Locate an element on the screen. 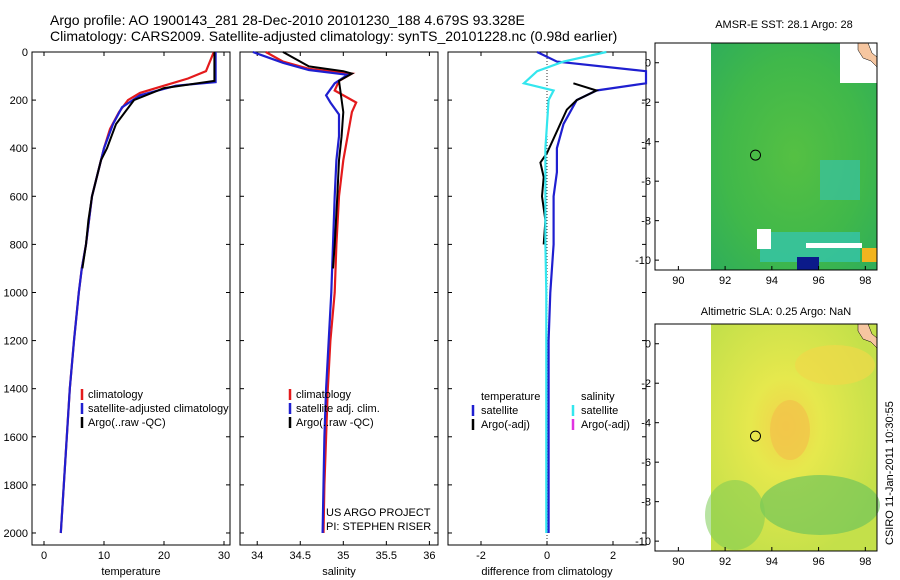 This screenshot has height=580, width=900. project-annotation: US ARGO PROJECT is located at coordinates (378, 513).